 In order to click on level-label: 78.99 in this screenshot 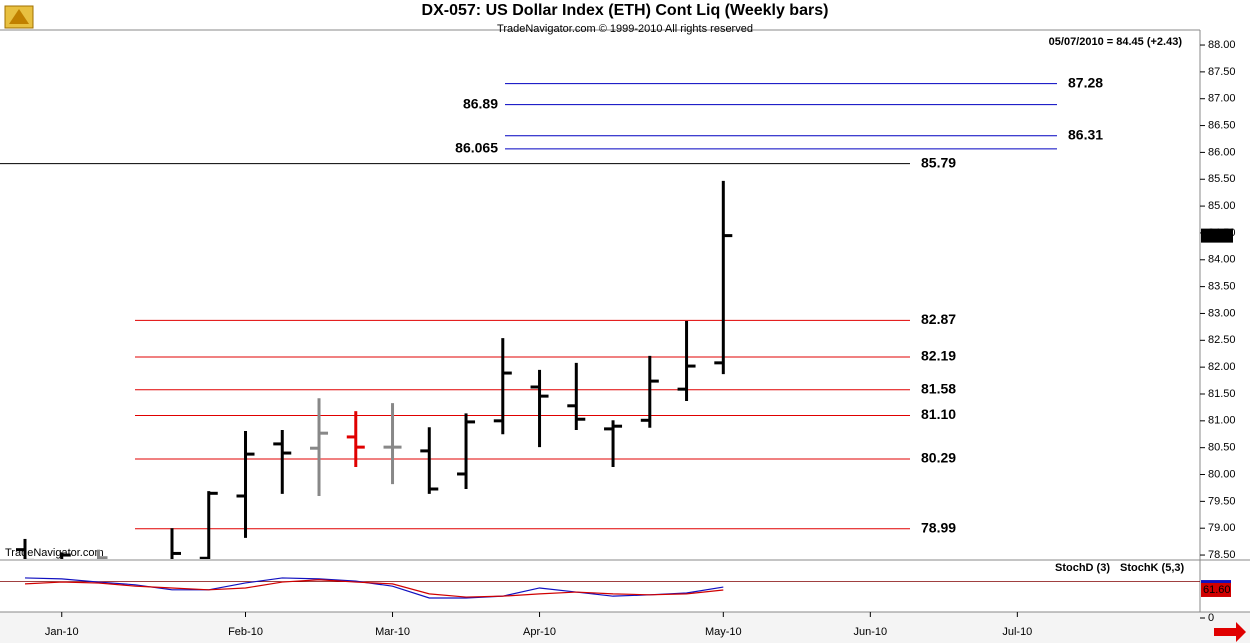, I will do `click(938, 527)`.